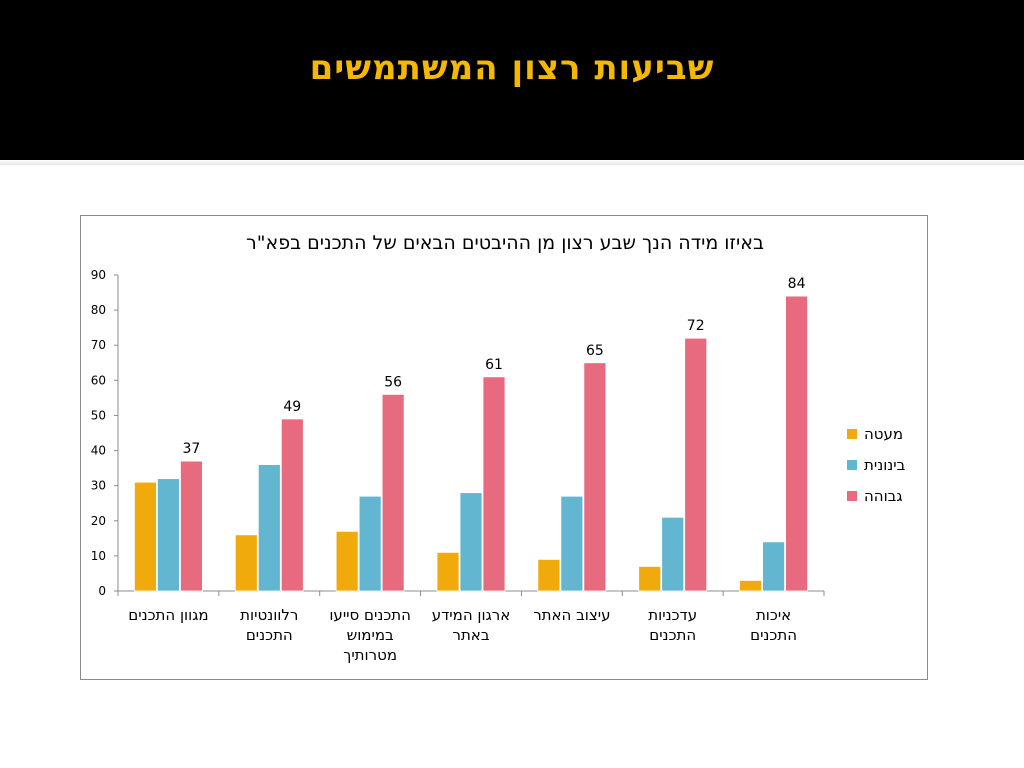  What do you see at coordinates (98, 521) in the screenshot?
I see `y-tick-label: 20` at bounding box center [98, 521].